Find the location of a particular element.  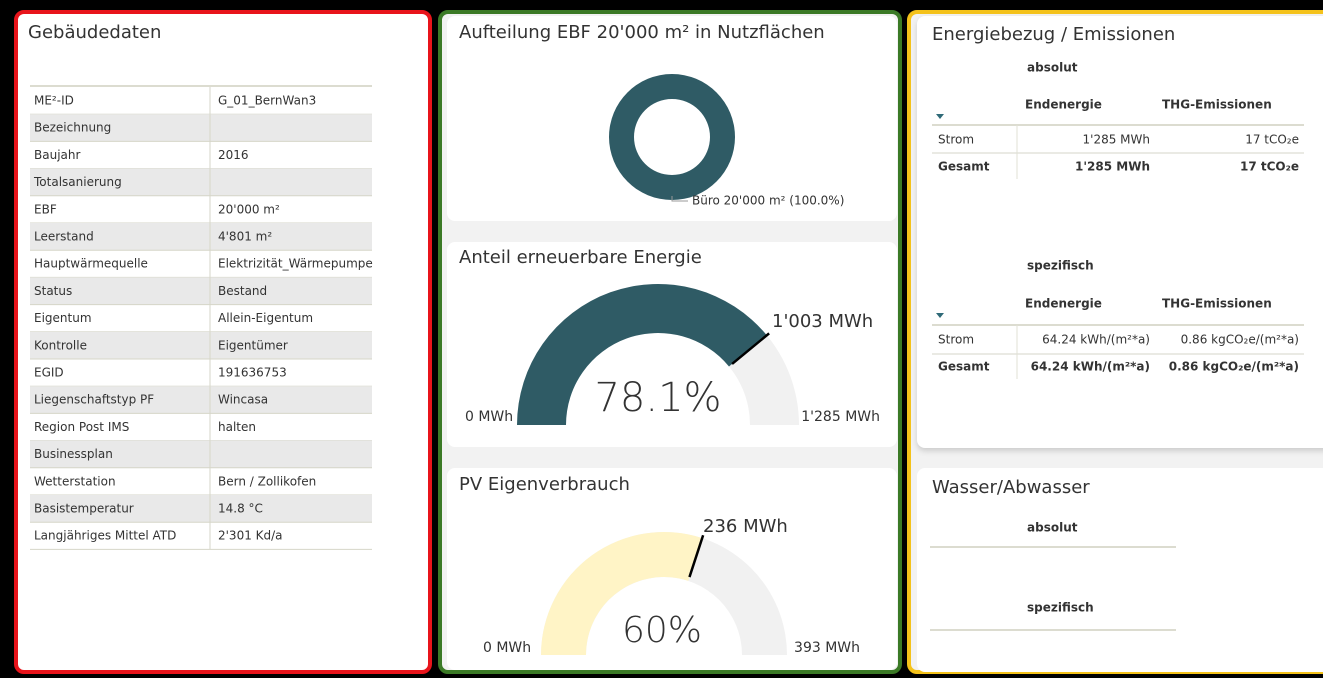

row-label: Langjähriges Mittel ATD is located at coordinates (105, 536).